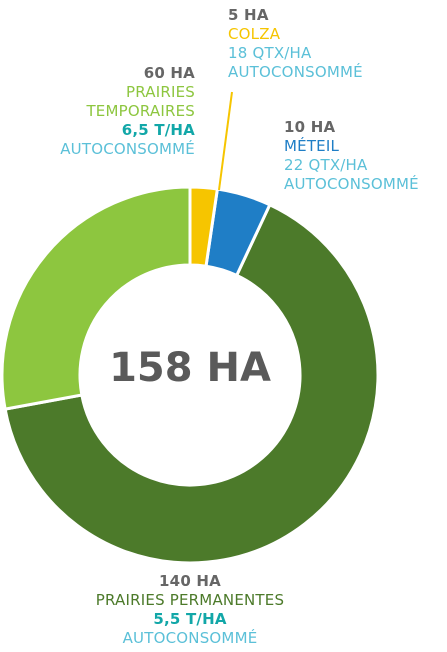 Image resolution: width=447 pixels, height=652 pixels. I want to click on slice-name: PRAIRIES TEMPORAIRES, so click(140, 101).